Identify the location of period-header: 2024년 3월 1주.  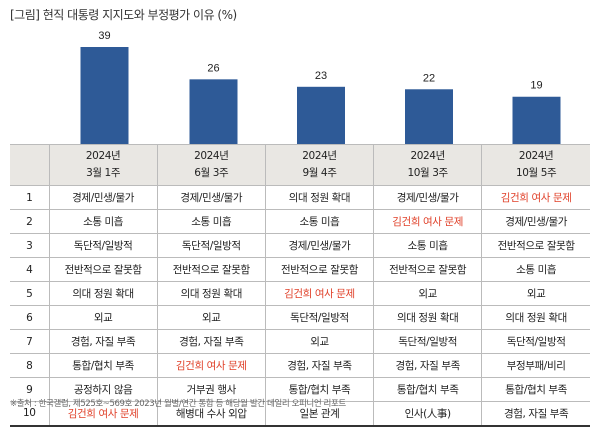
(103, 165).